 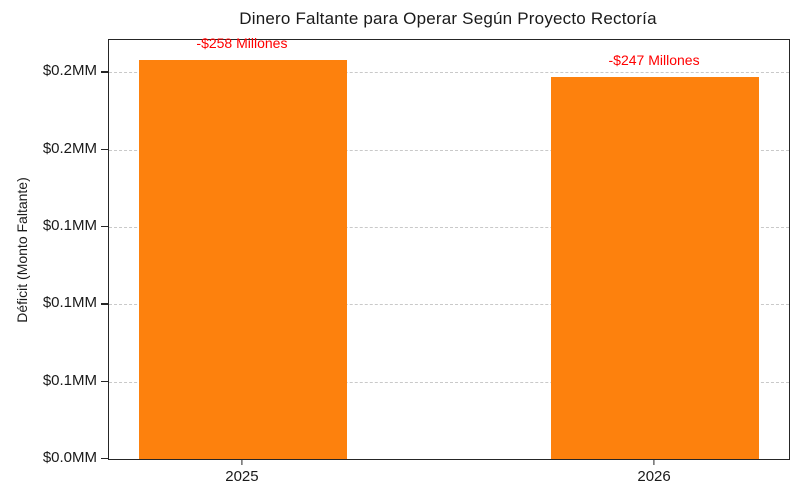 What do you see at coordinates (69, 457) in the screenshot?
I see `y-tick-label: $0.0MM` at bounding box center [69, 457].